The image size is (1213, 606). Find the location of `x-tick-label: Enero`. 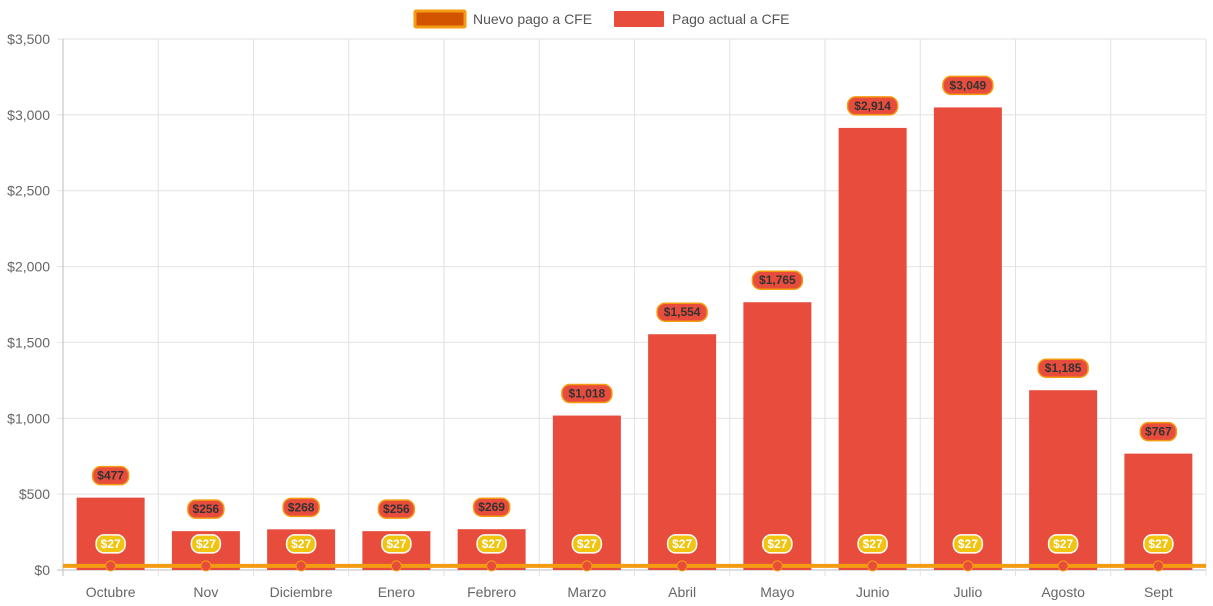

x-tick-label: Enero is located at coordinates (397, 592).